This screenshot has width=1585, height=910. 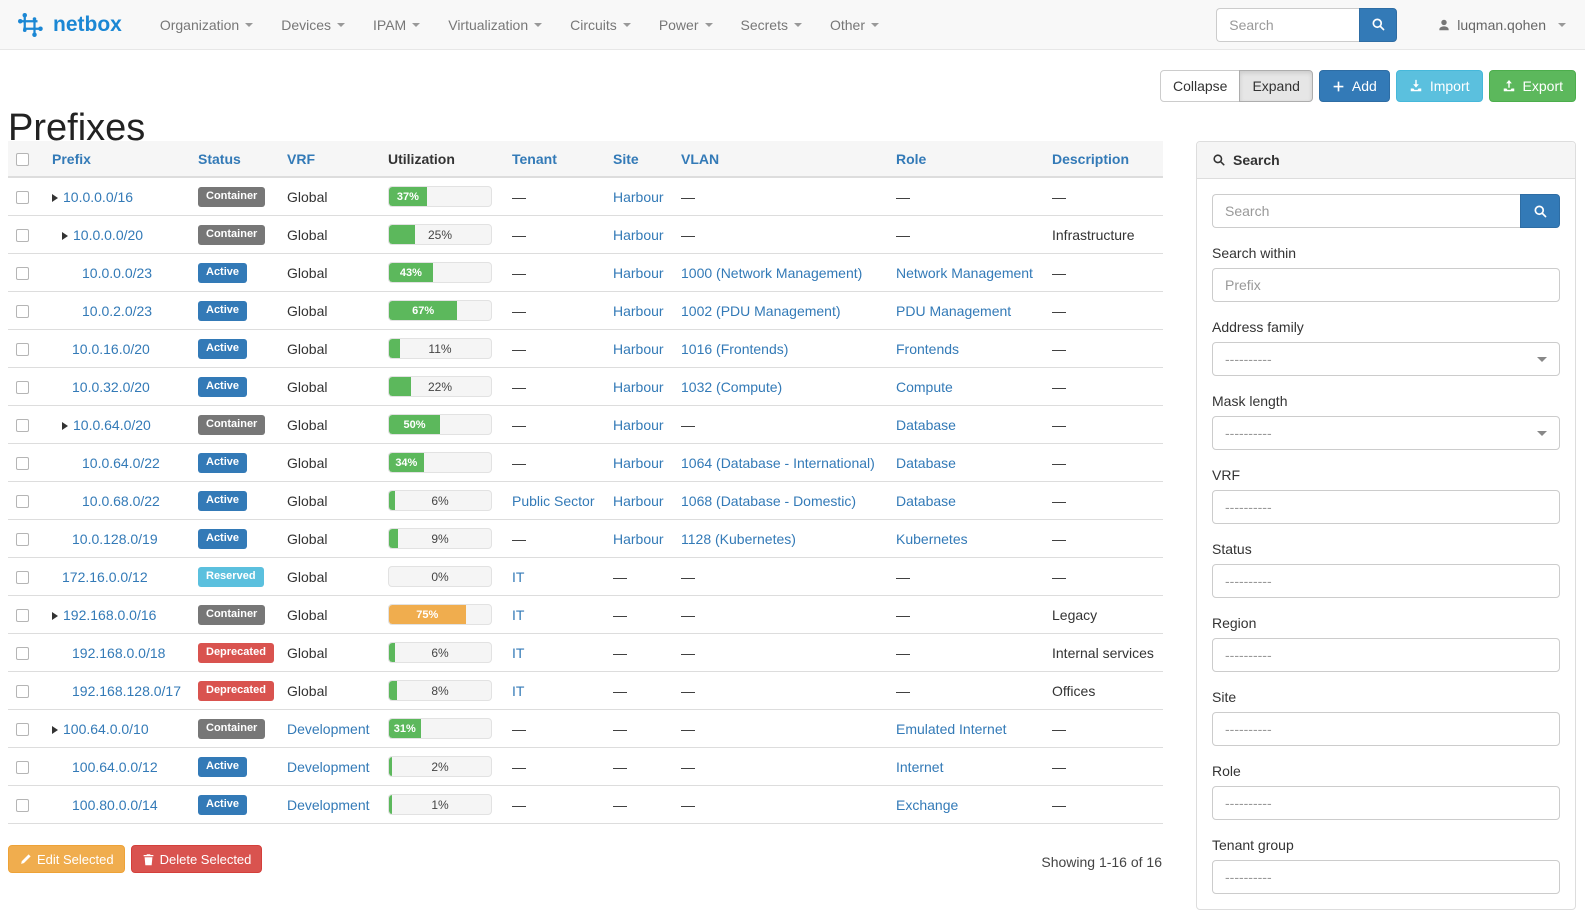 I want to click on netbox-brand: netbox, so click(x=68, y=25).